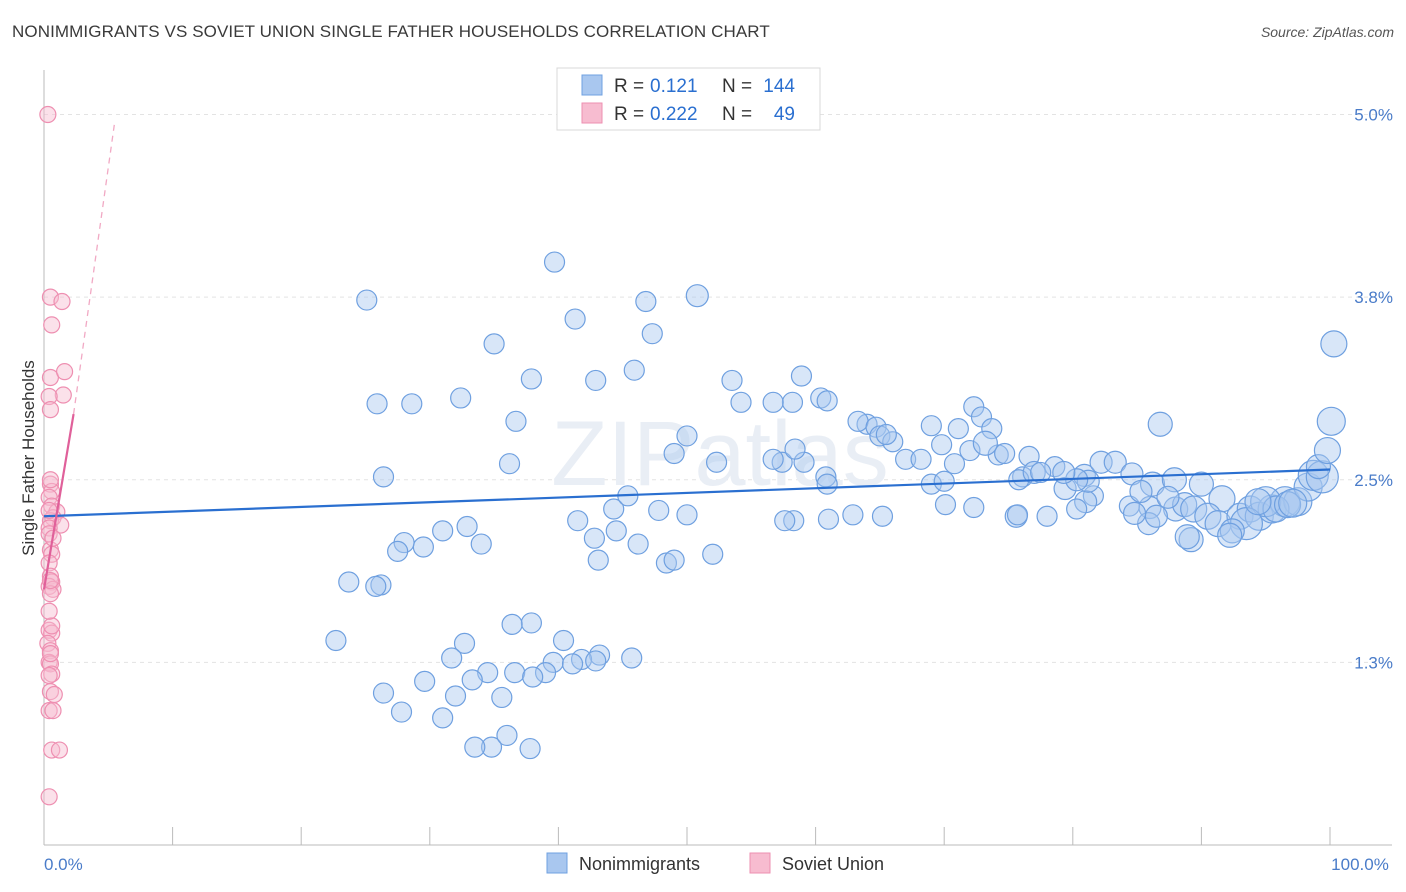 This screenshot has width=1406, height=892. What do you see at coordinates (1373, 480) in the screenshot?
I see `y-tick-label: 2.5%` at bounding box center [1373, 480].